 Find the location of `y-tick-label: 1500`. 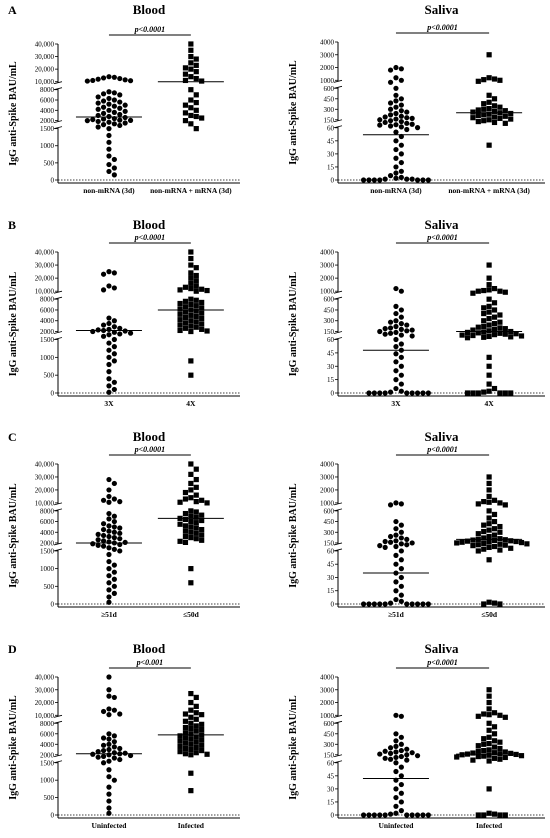

y-tick-label: 1500 is located at coordinates (47, 129).